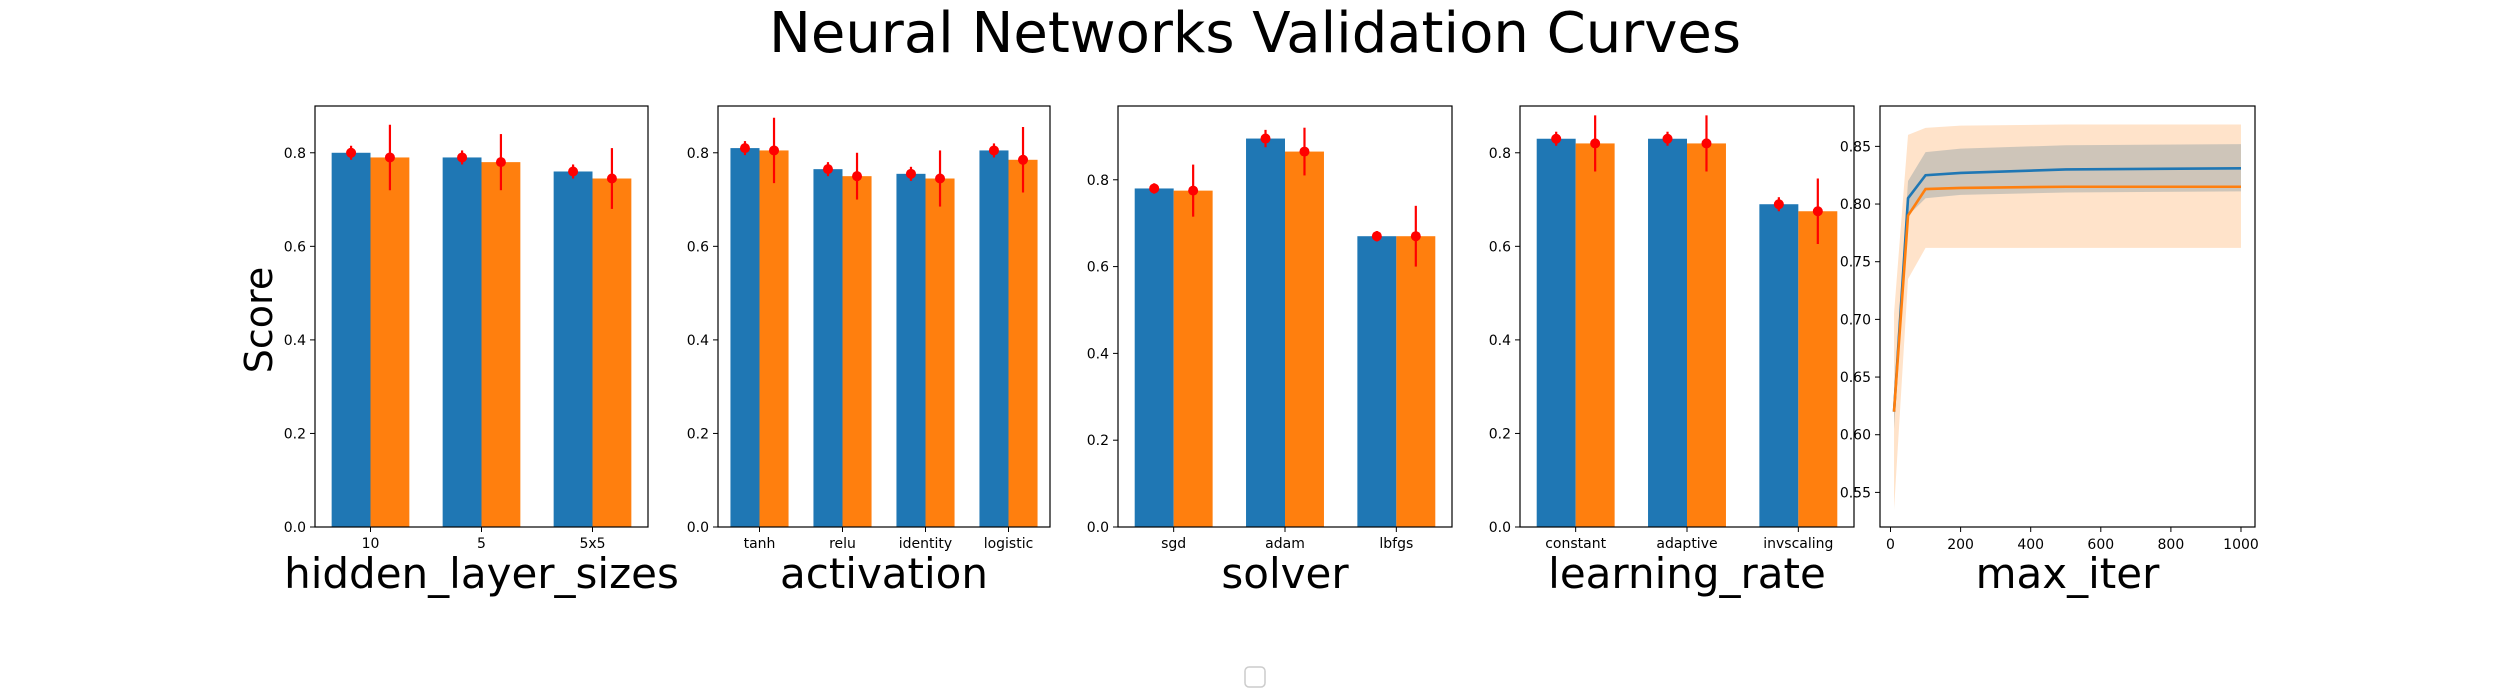 The width and height of the screenshot is (2500, 700). Describe the element at coordinates (1960, 545) in the screenshot. I see `x-tick-label: 200` at that location.